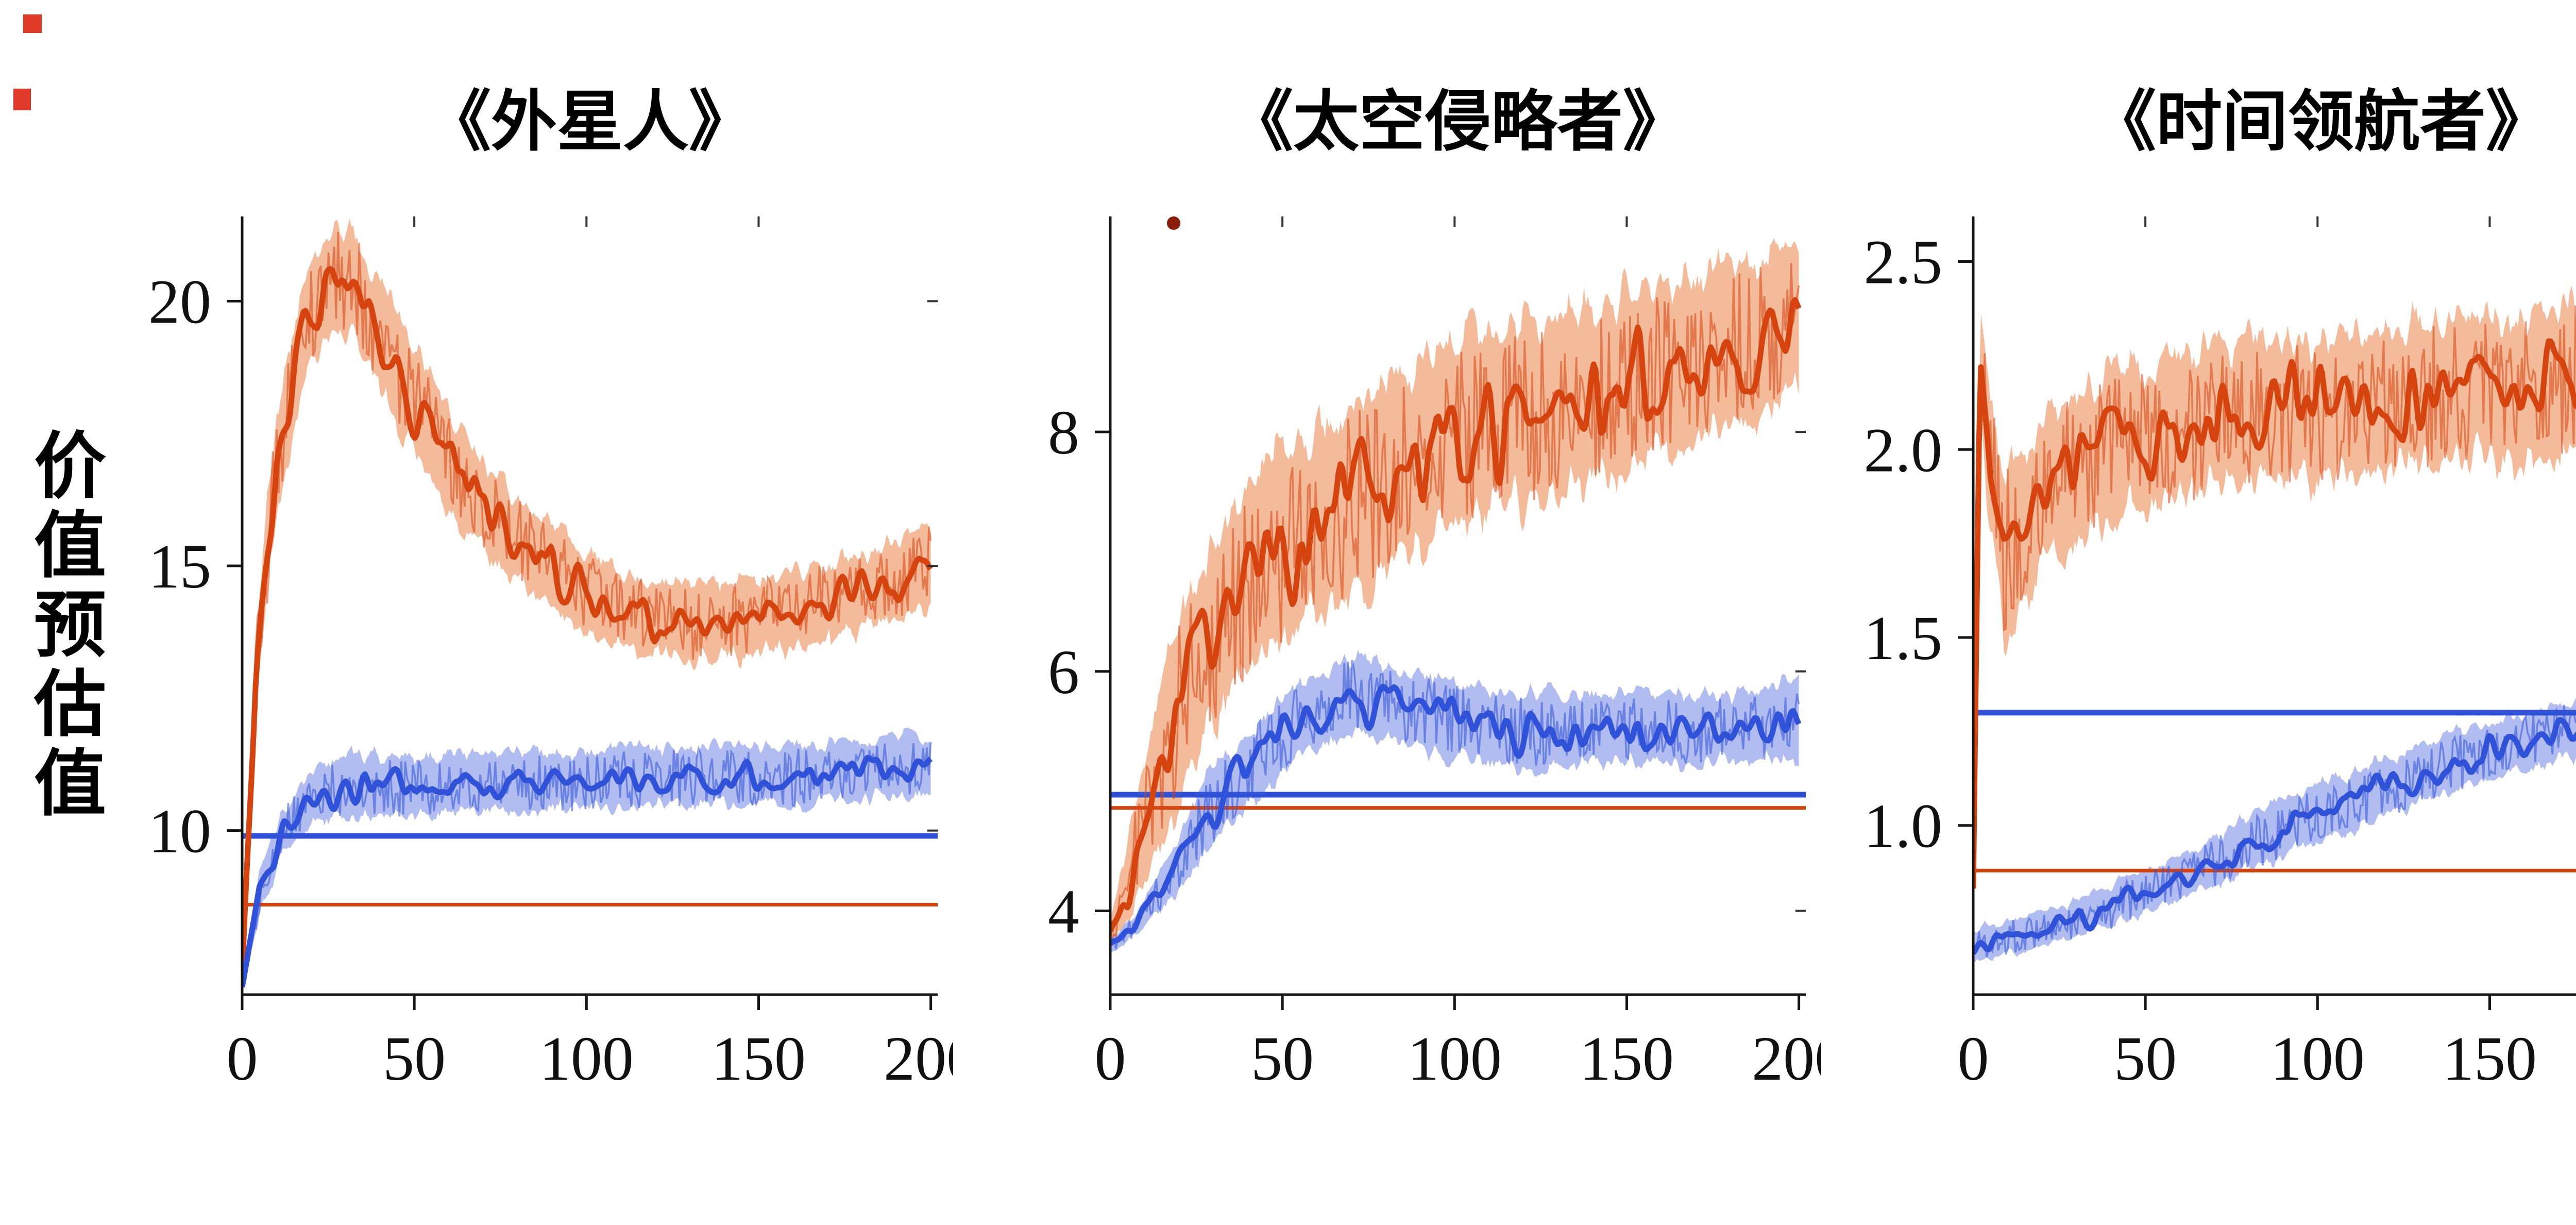  Describe the element at coordinates (1903, 827) in the screenshot. I see `y-tick-label: 1.0` at that location.